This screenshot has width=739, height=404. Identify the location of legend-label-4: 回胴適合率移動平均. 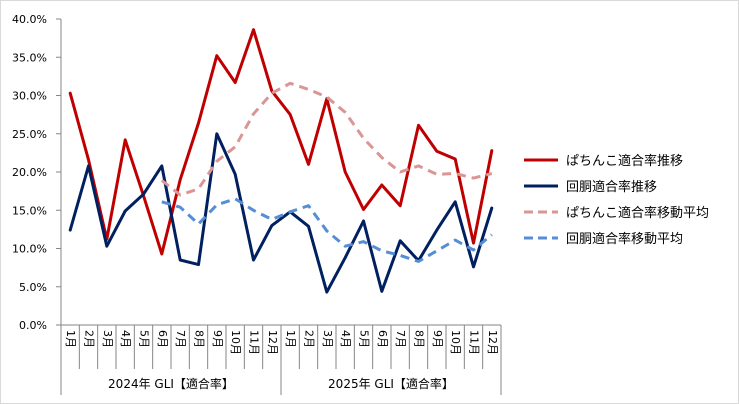
(624, 239).